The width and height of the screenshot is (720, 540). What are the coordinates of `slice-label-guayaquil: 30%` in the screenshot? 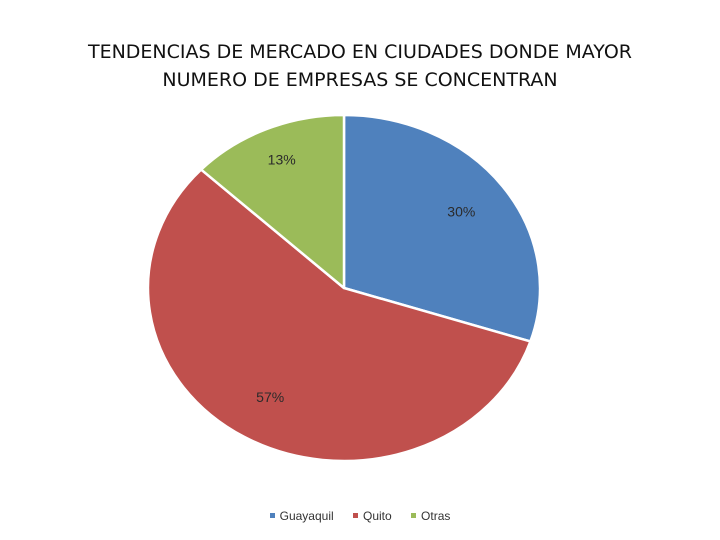 It's located at (461, 212).